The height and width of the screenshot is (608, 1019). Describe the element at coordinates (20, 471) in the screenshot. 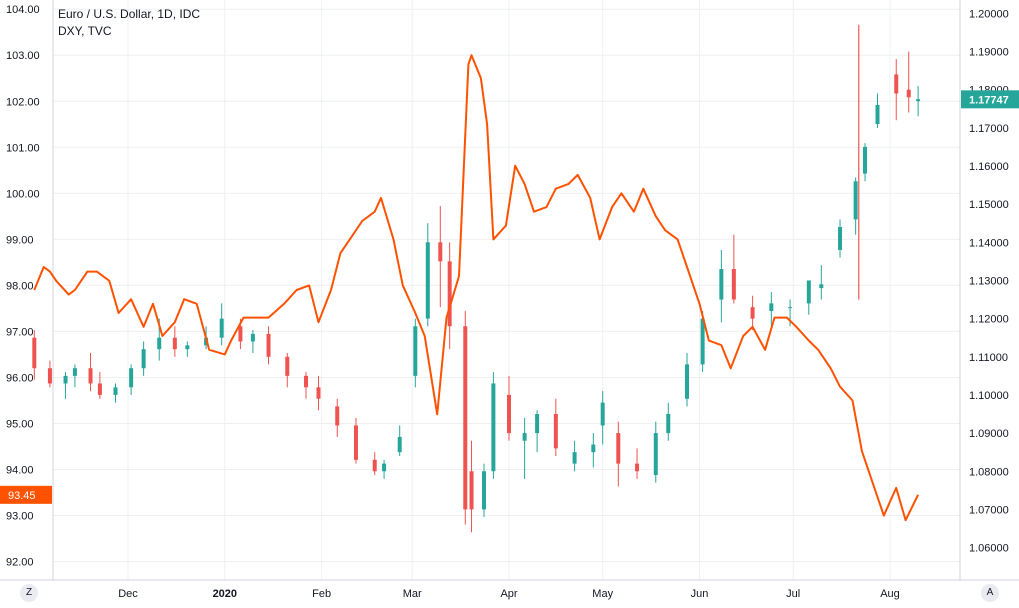

I see `left-axis-tick-label: 94.00` at that location.